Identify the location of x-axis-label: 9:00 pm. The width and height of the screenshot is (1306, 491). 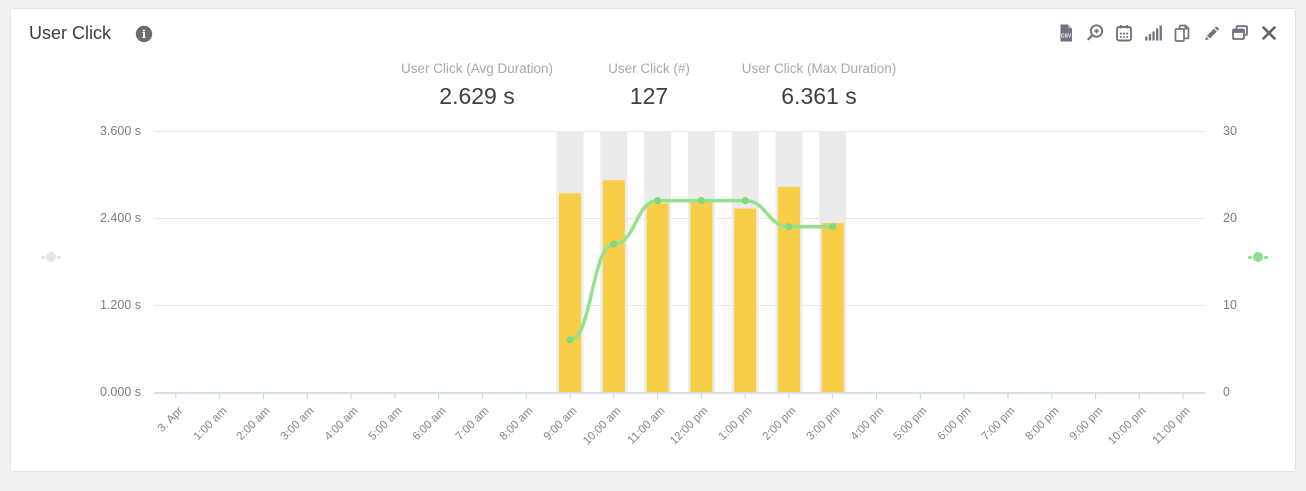
(1086, 424).